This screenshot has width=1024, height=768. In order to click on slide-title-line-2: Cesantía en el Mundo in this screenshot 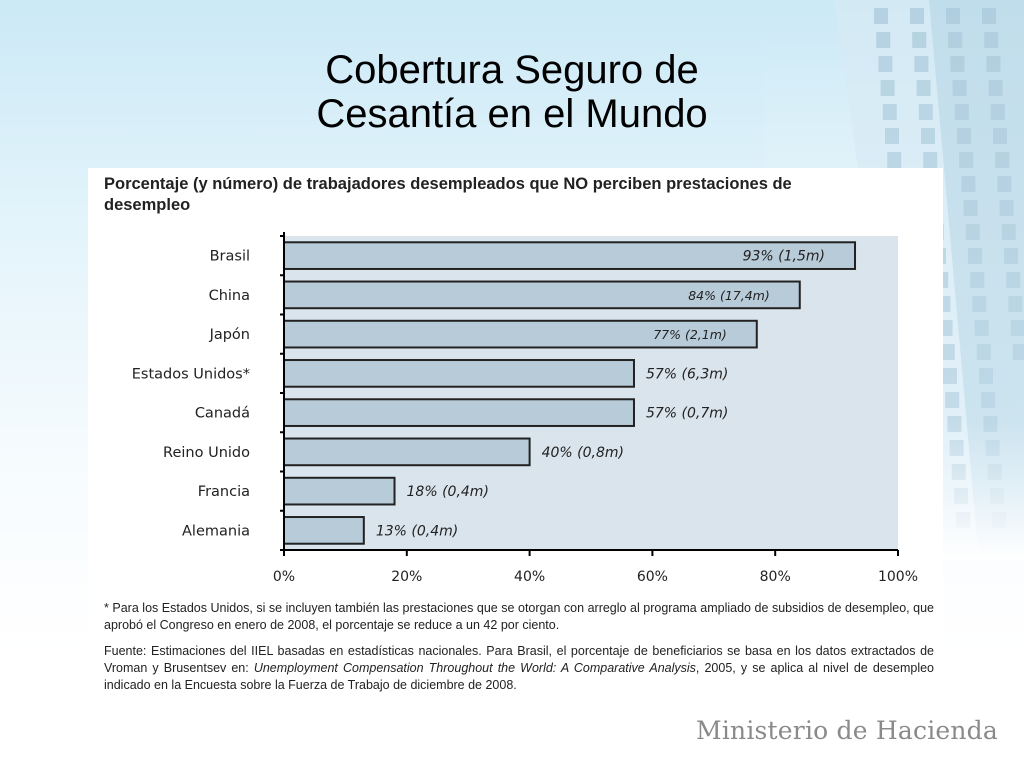, I will do `click(512, 114)`.